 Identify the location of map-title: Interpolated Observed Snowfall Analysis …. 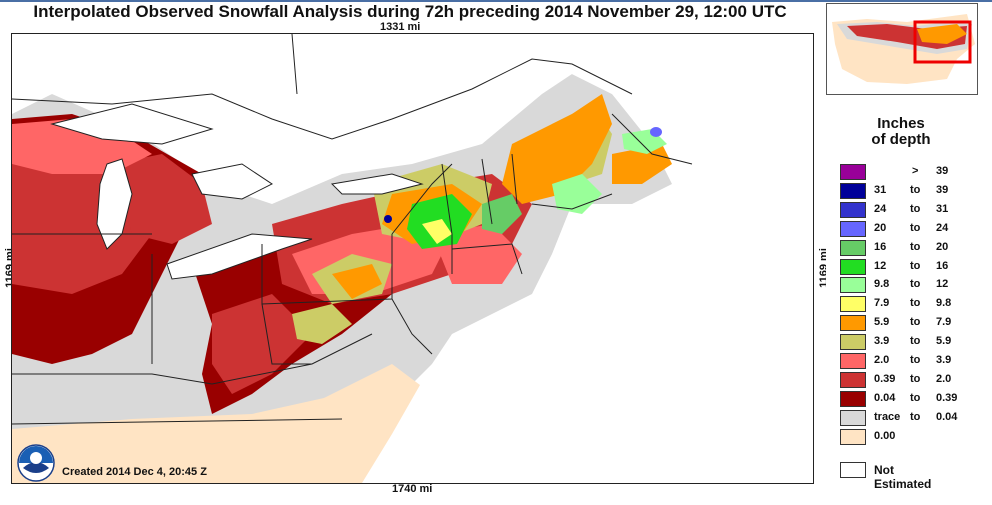
(410, 11).